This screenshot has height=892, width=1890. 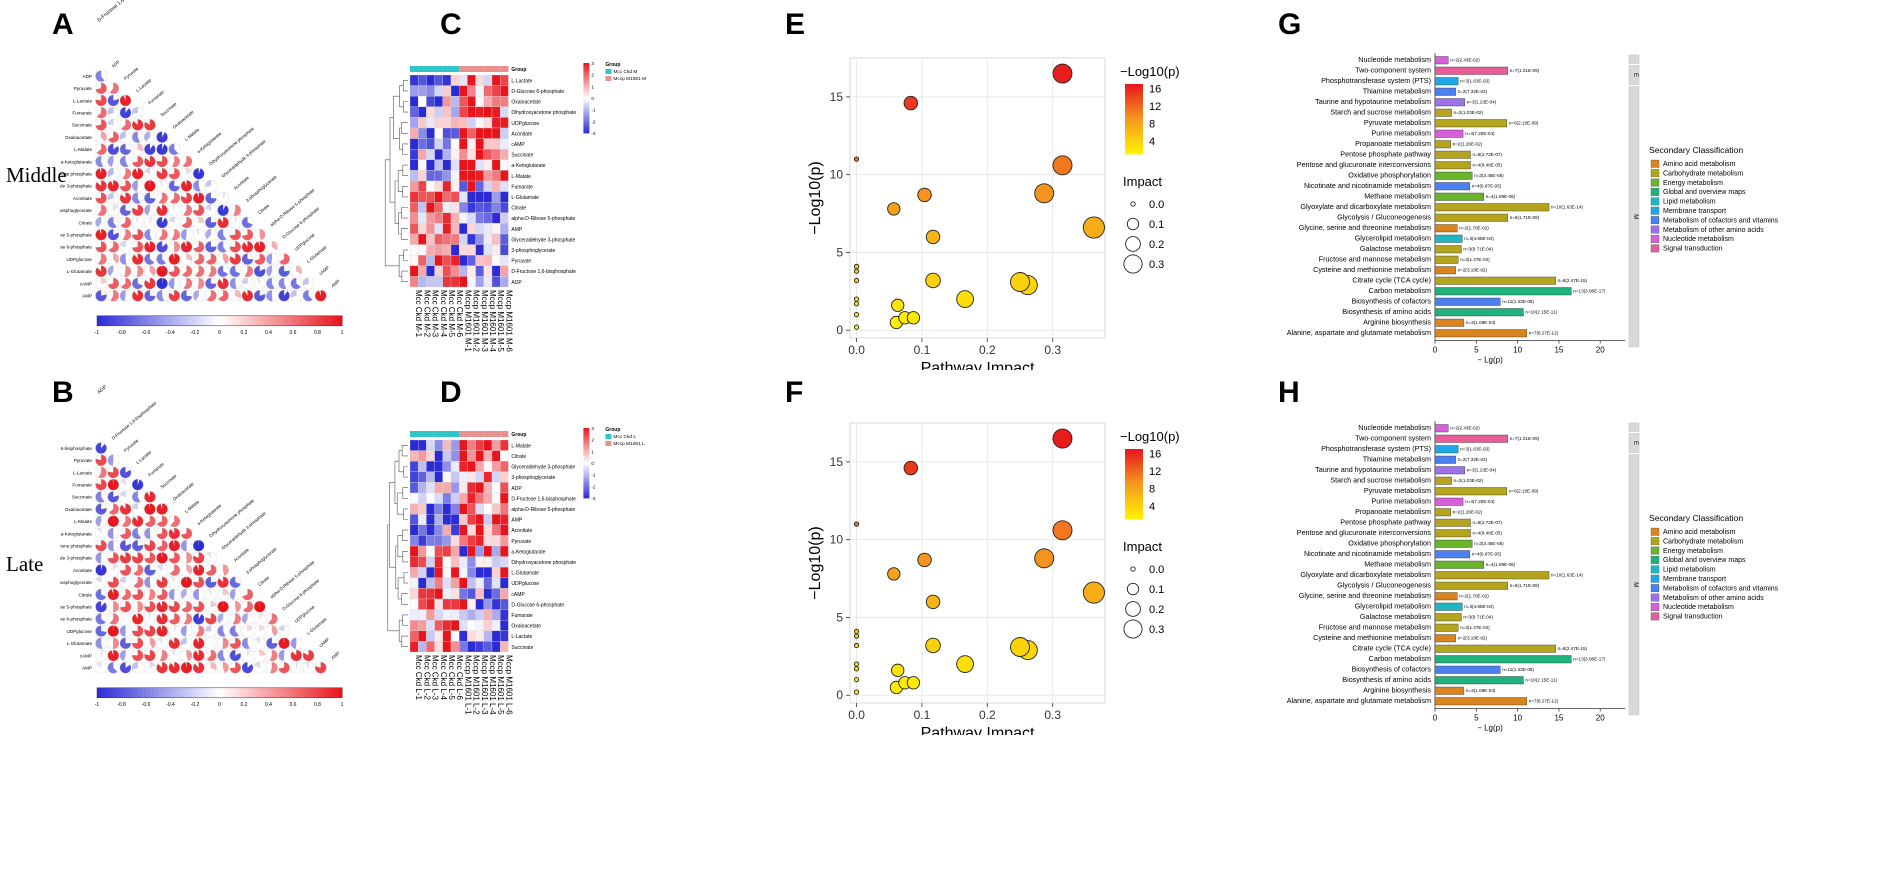 I want to click on category-label: Fructose and mannose metabolism, so click(x=1375, y=259).